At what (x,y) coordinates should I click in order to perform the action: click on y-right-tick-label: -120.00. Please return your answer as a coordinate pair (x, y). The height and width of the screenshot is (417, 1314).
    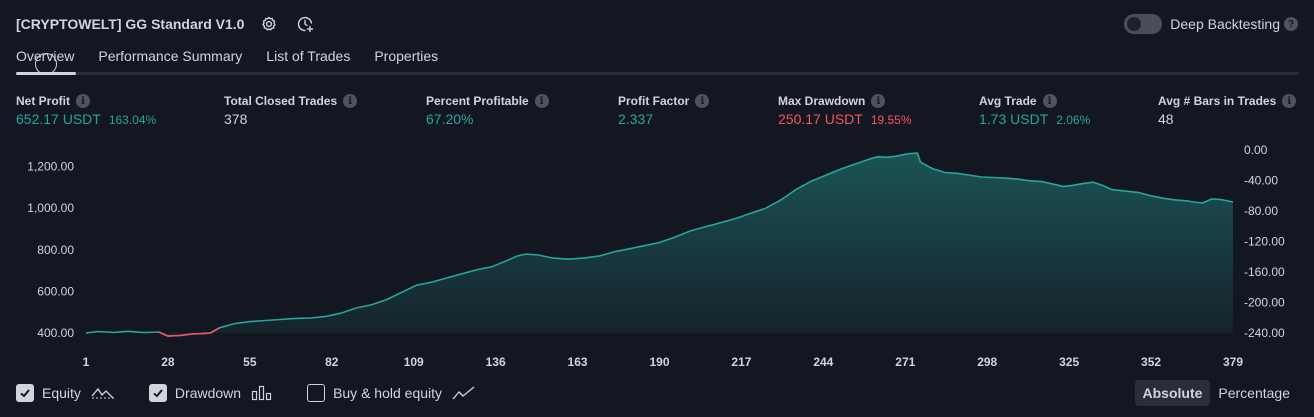
    Looking at the image, I should click on (1264, 242).